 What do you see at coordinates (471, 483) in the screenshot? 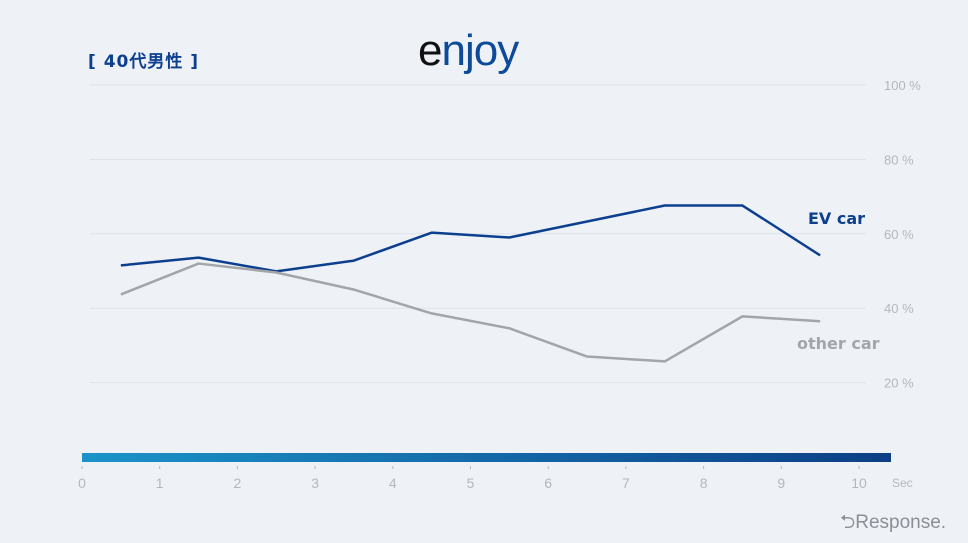
I see `x-tick-label: 5` at bounding box center [471, 483].